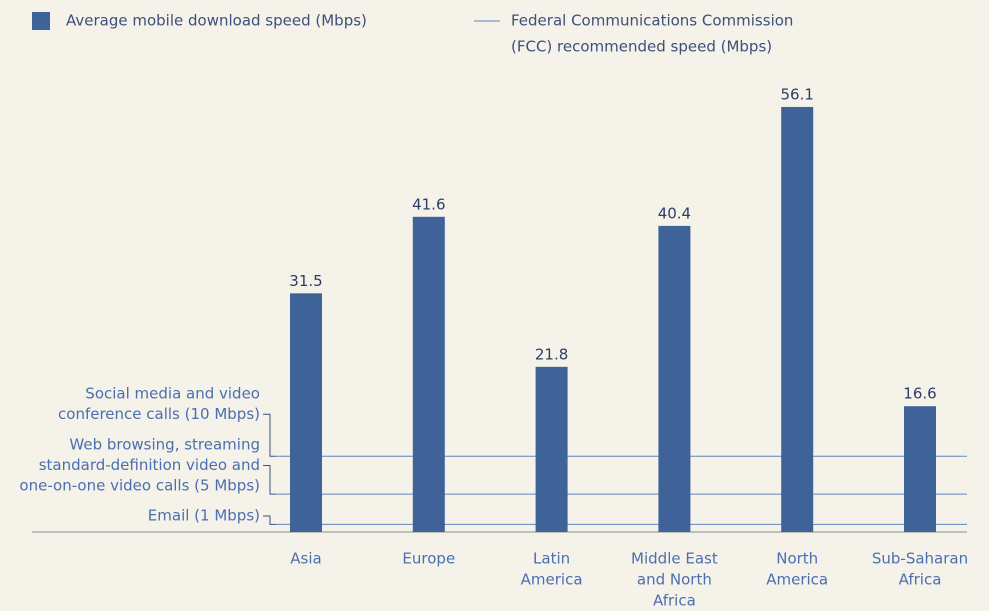  What do you see at coordinates (164, 445) in the screenshot?
I see `reference-label: Web browsing, streaming` at bounding box center [164, 445].